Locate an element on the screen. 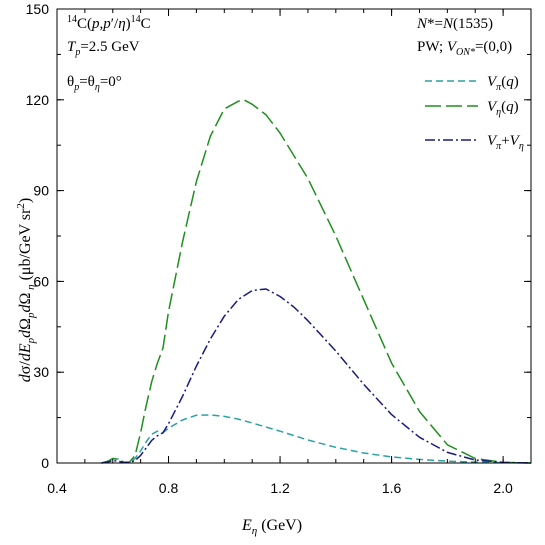  legend-label-veta: Vη(q) is located at coordinates (503, 108).